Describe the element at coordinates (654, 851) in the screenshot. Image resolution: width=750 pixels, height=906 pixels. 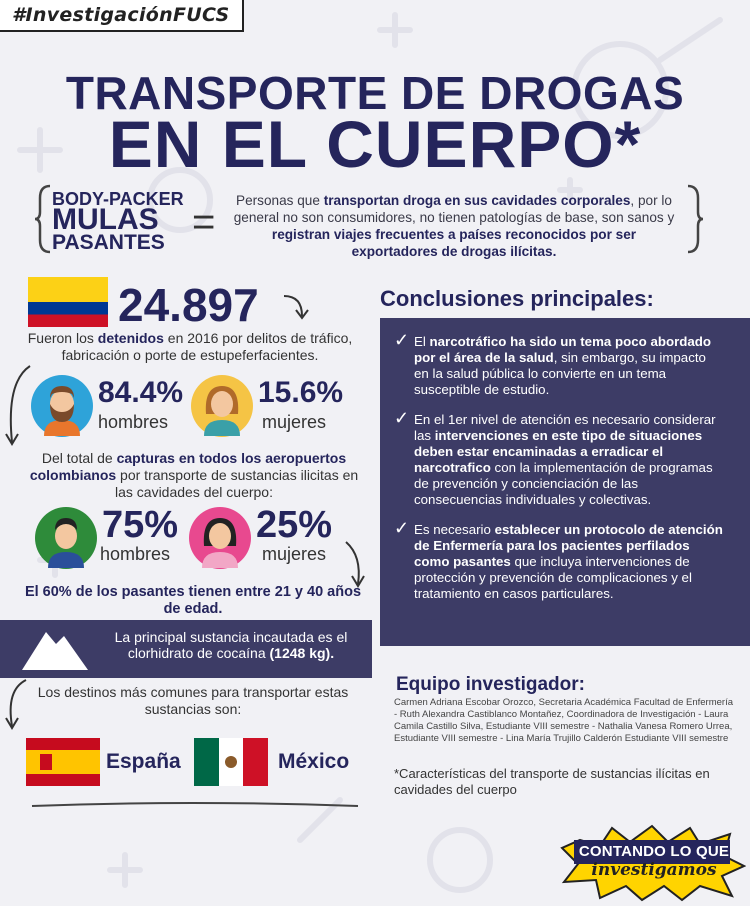
I see `badge-line-1: CONTANDO LO QUE` at that location.